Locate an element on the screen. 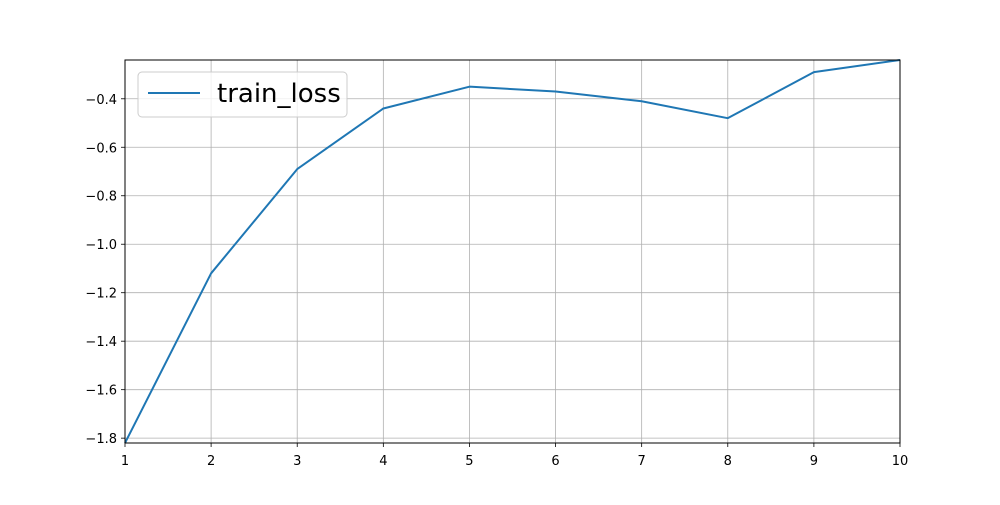 This screenshot has width=1000, height=505. y-axis-ticks: −1.8 −1.6 −1.4 −1.2 −1.0 −0.8 −0.6 −0.4 is located at coordinates (105, 270).